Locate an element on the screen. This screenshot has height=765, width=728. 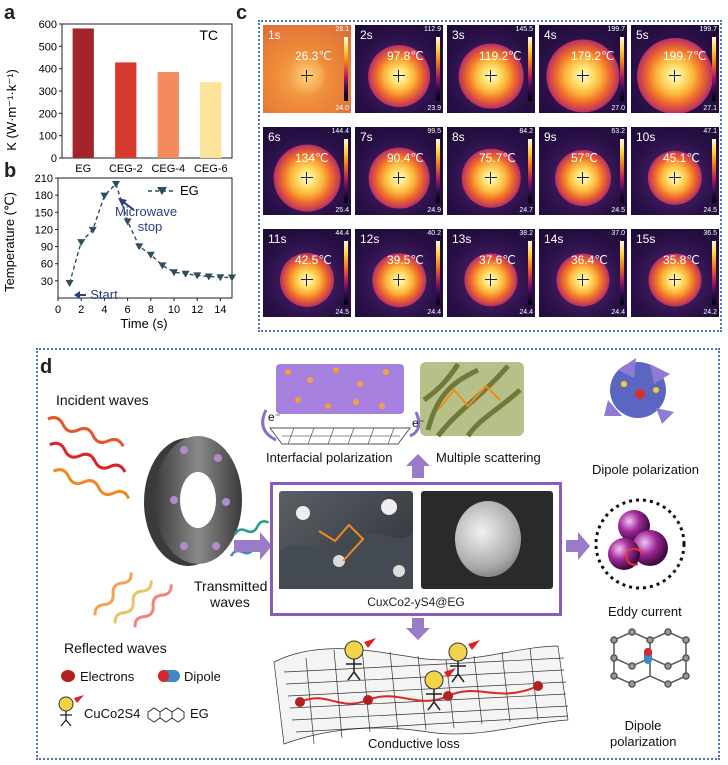
thermal-tval: 75.7℃ is located at coordinates (497, 158).